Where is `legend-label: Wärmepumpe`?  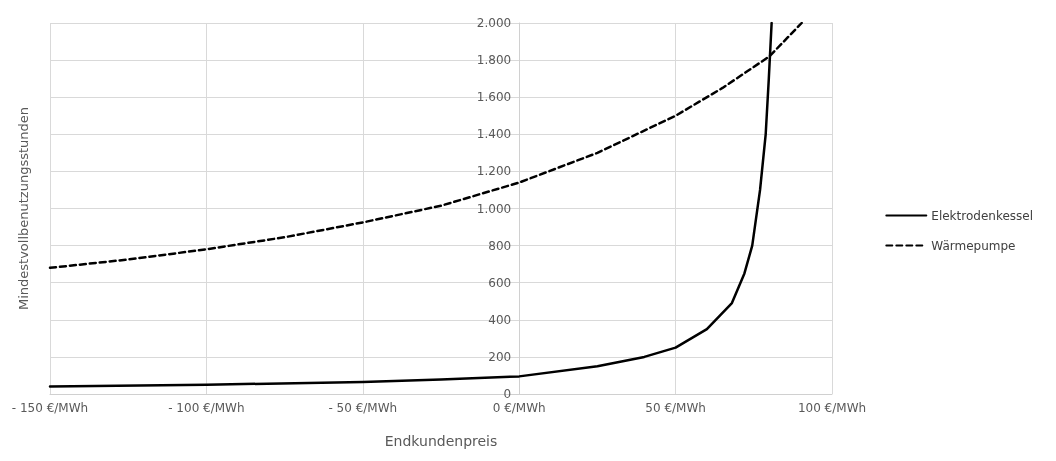
legend-label: Wärmepumpe is located at coordinates (973, 245).